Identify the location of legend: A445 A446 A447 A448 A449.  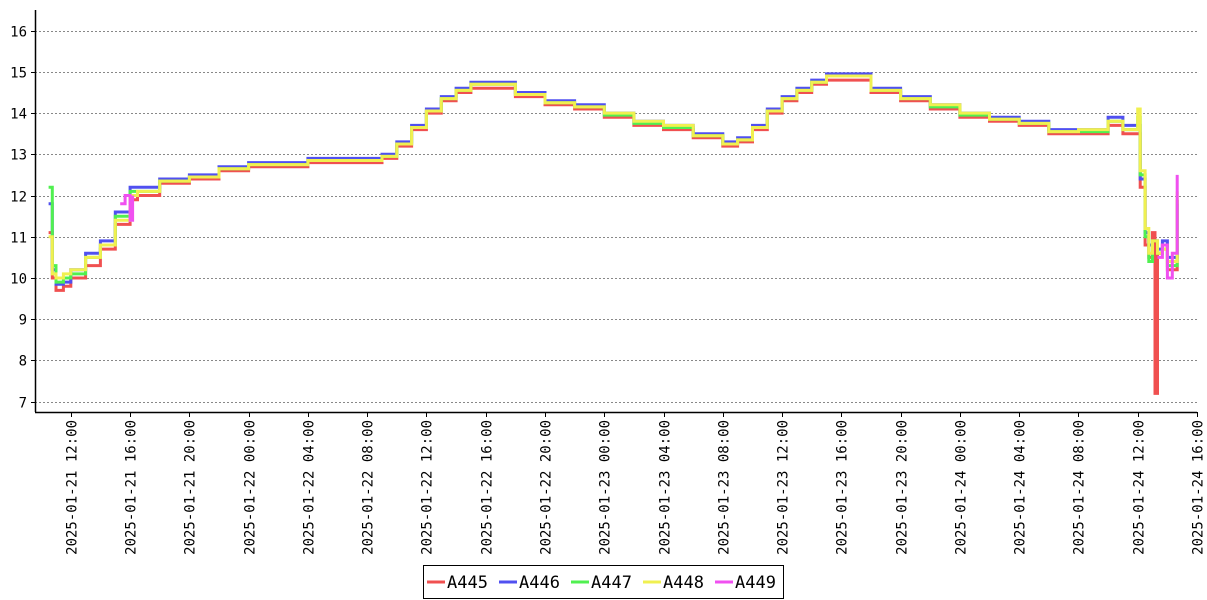
(603, 582).